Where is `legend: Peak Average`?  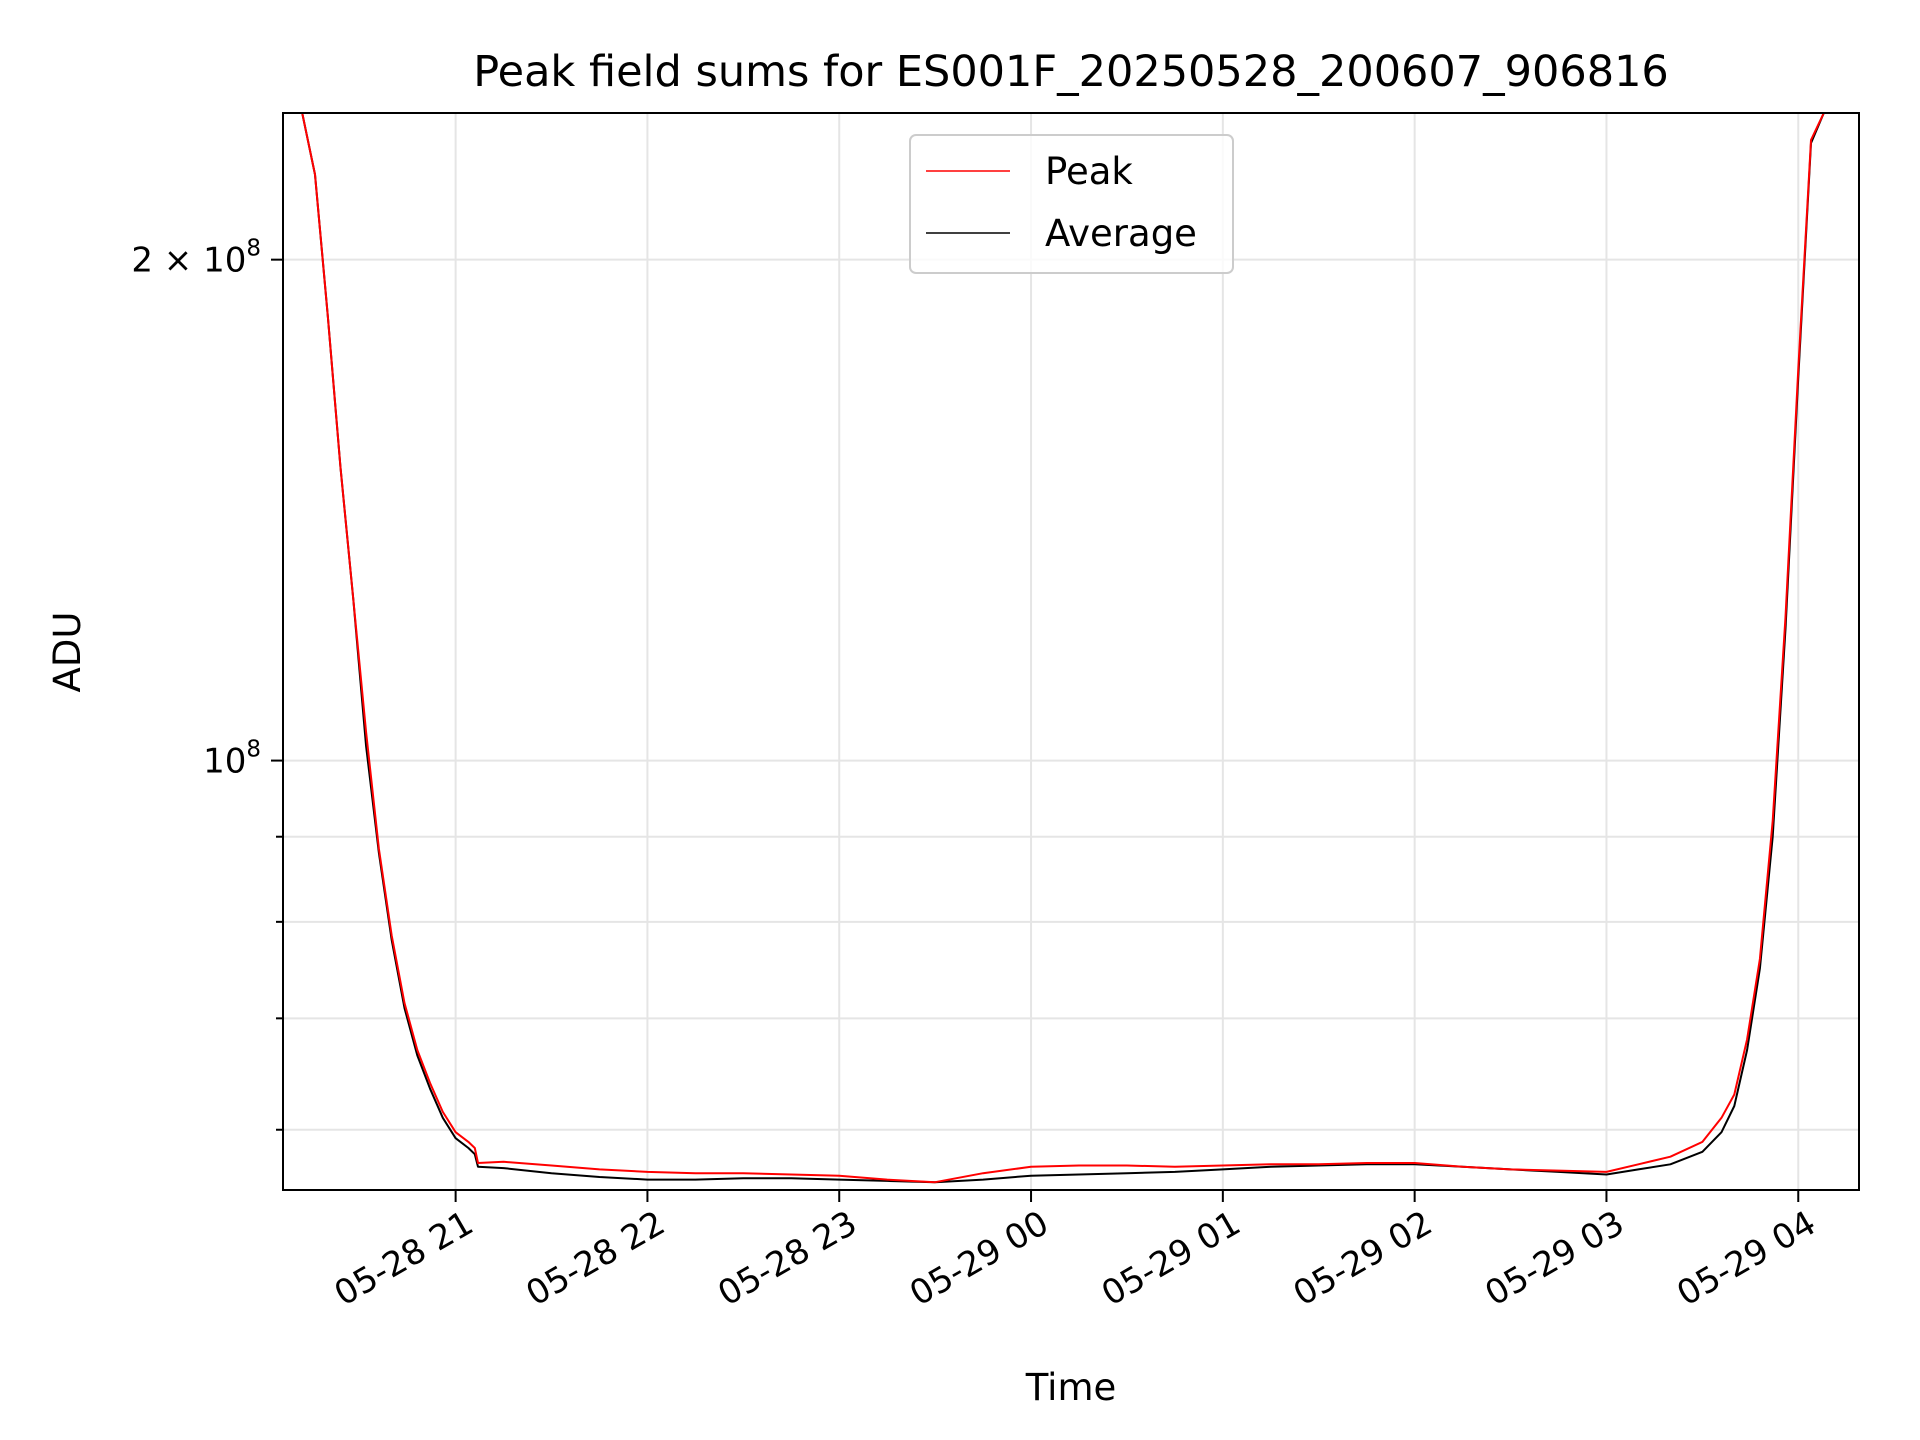 legend: Peak Average is located at coordinates (1071, 204).